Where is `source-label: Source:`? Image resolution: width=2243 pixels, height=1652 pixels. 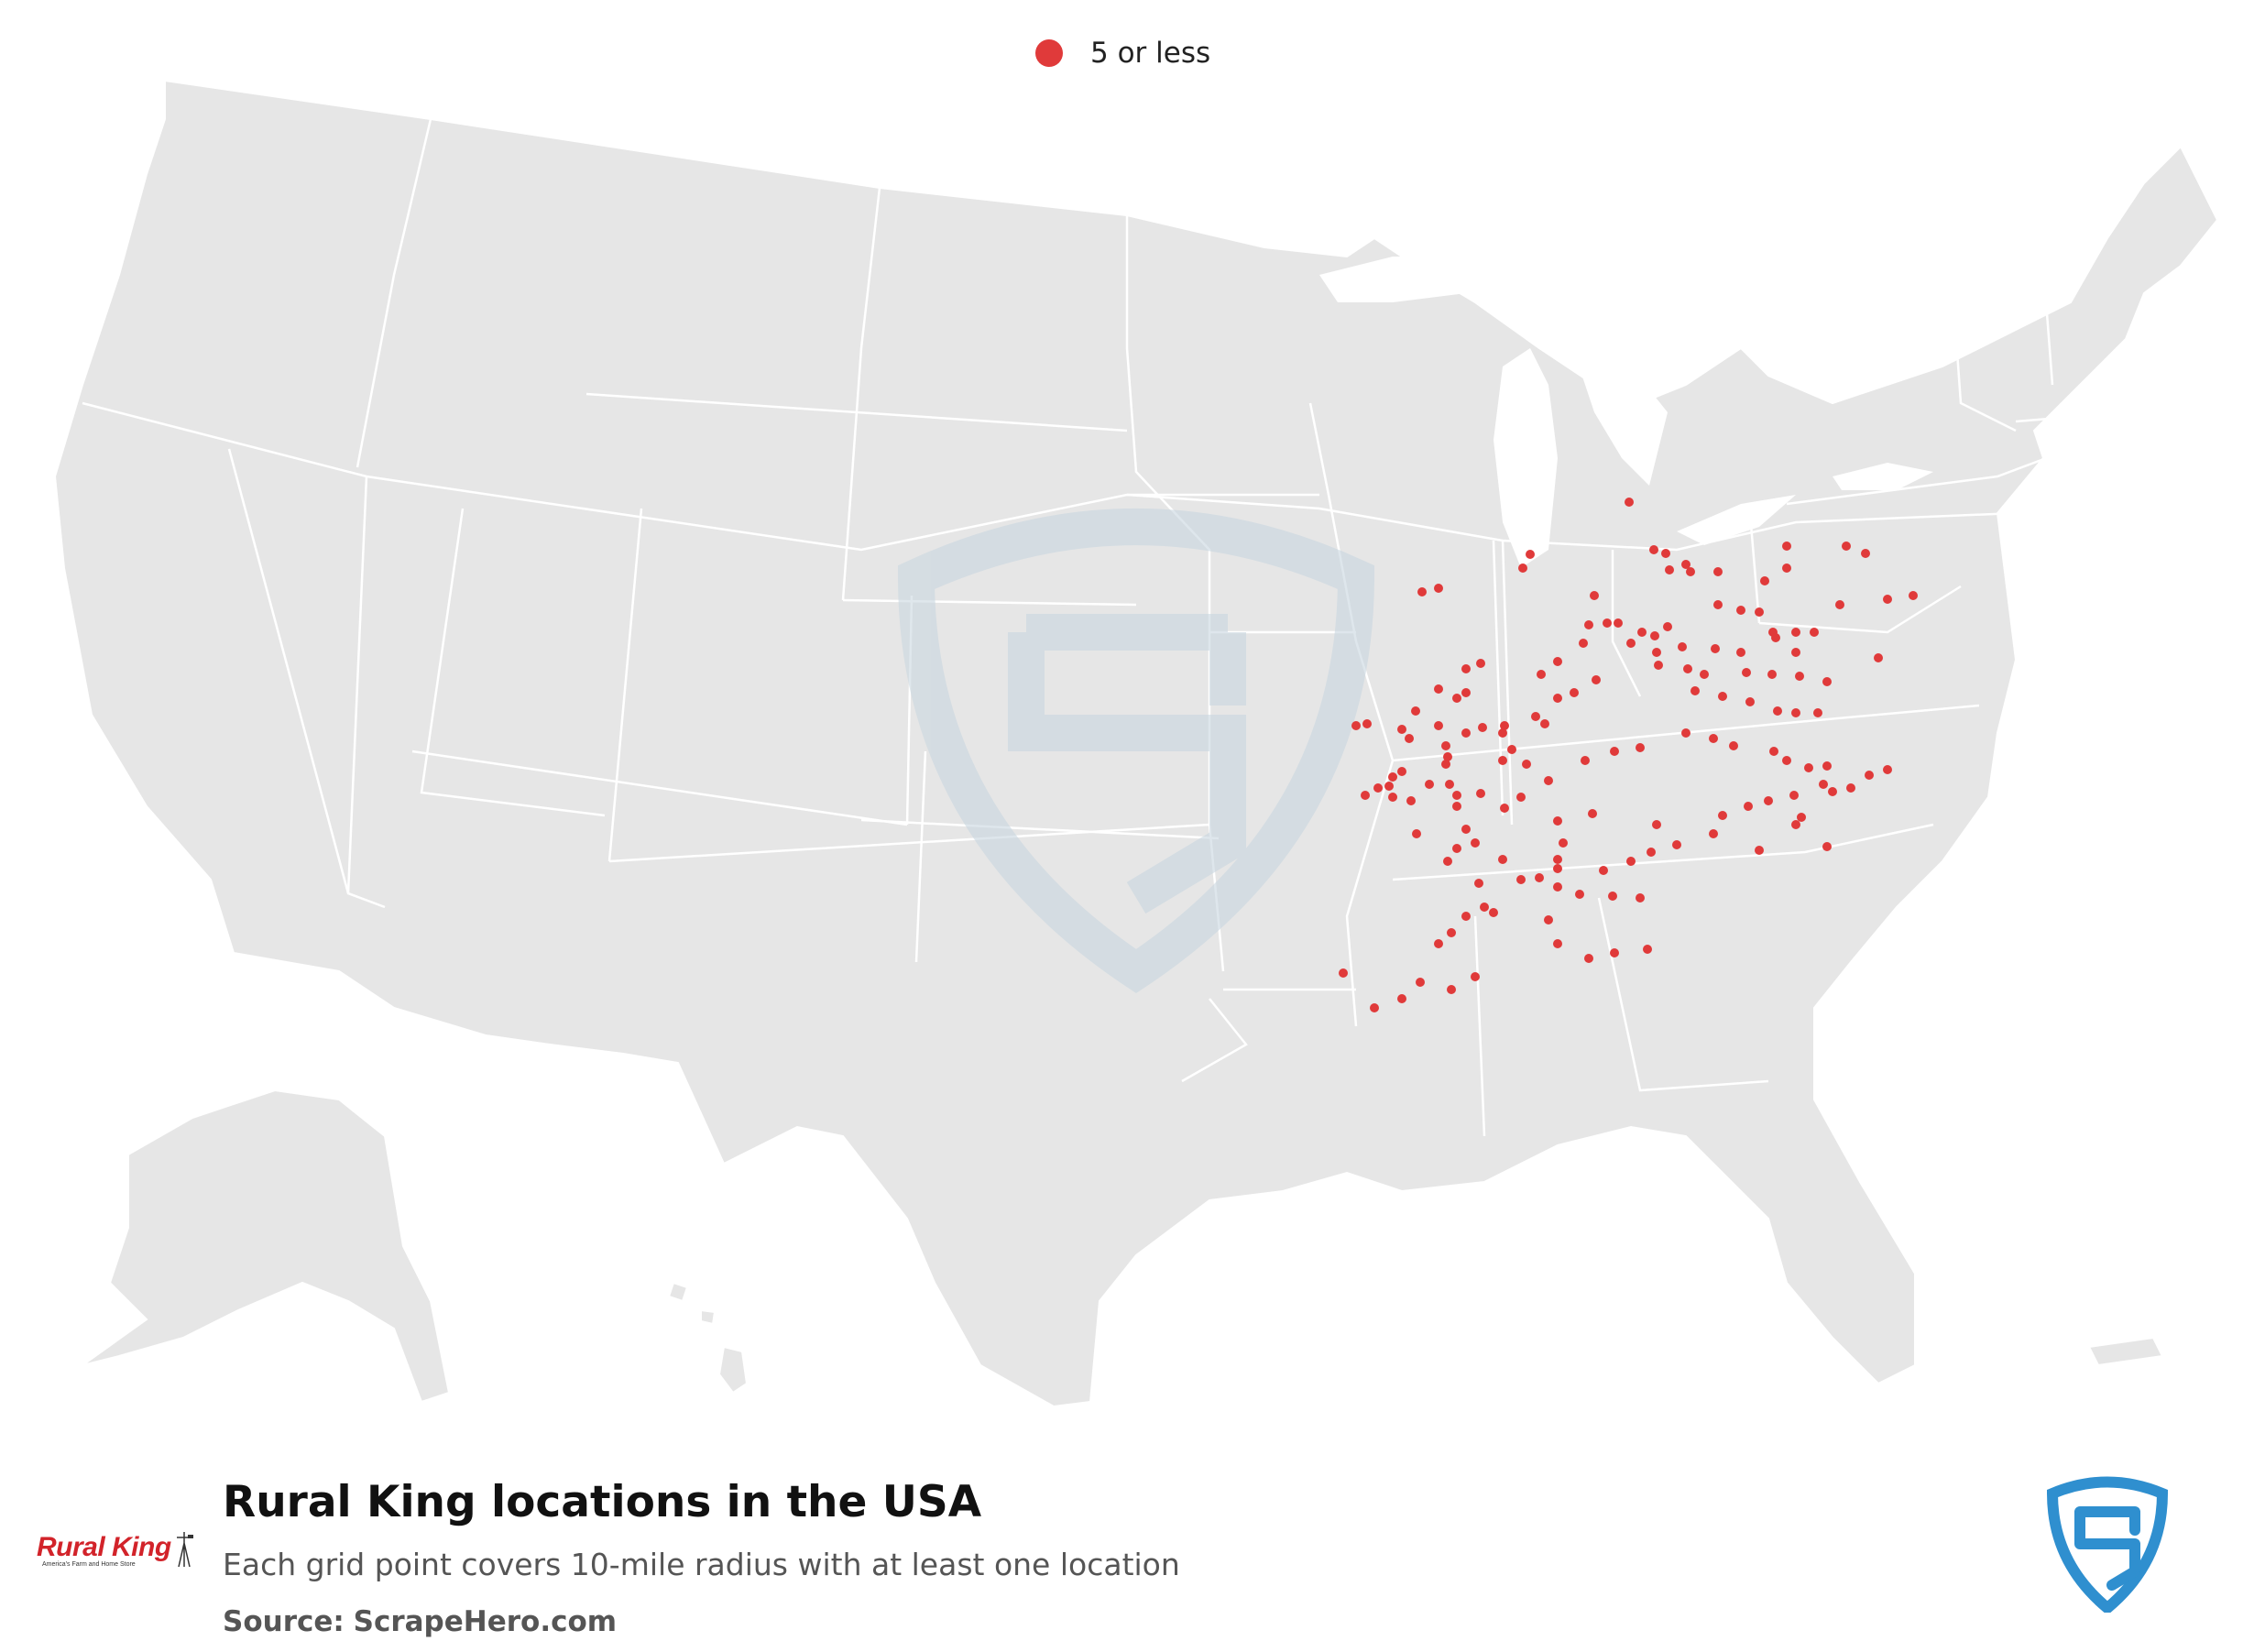 source-label: Source: is located at coordinates (284, 1621).